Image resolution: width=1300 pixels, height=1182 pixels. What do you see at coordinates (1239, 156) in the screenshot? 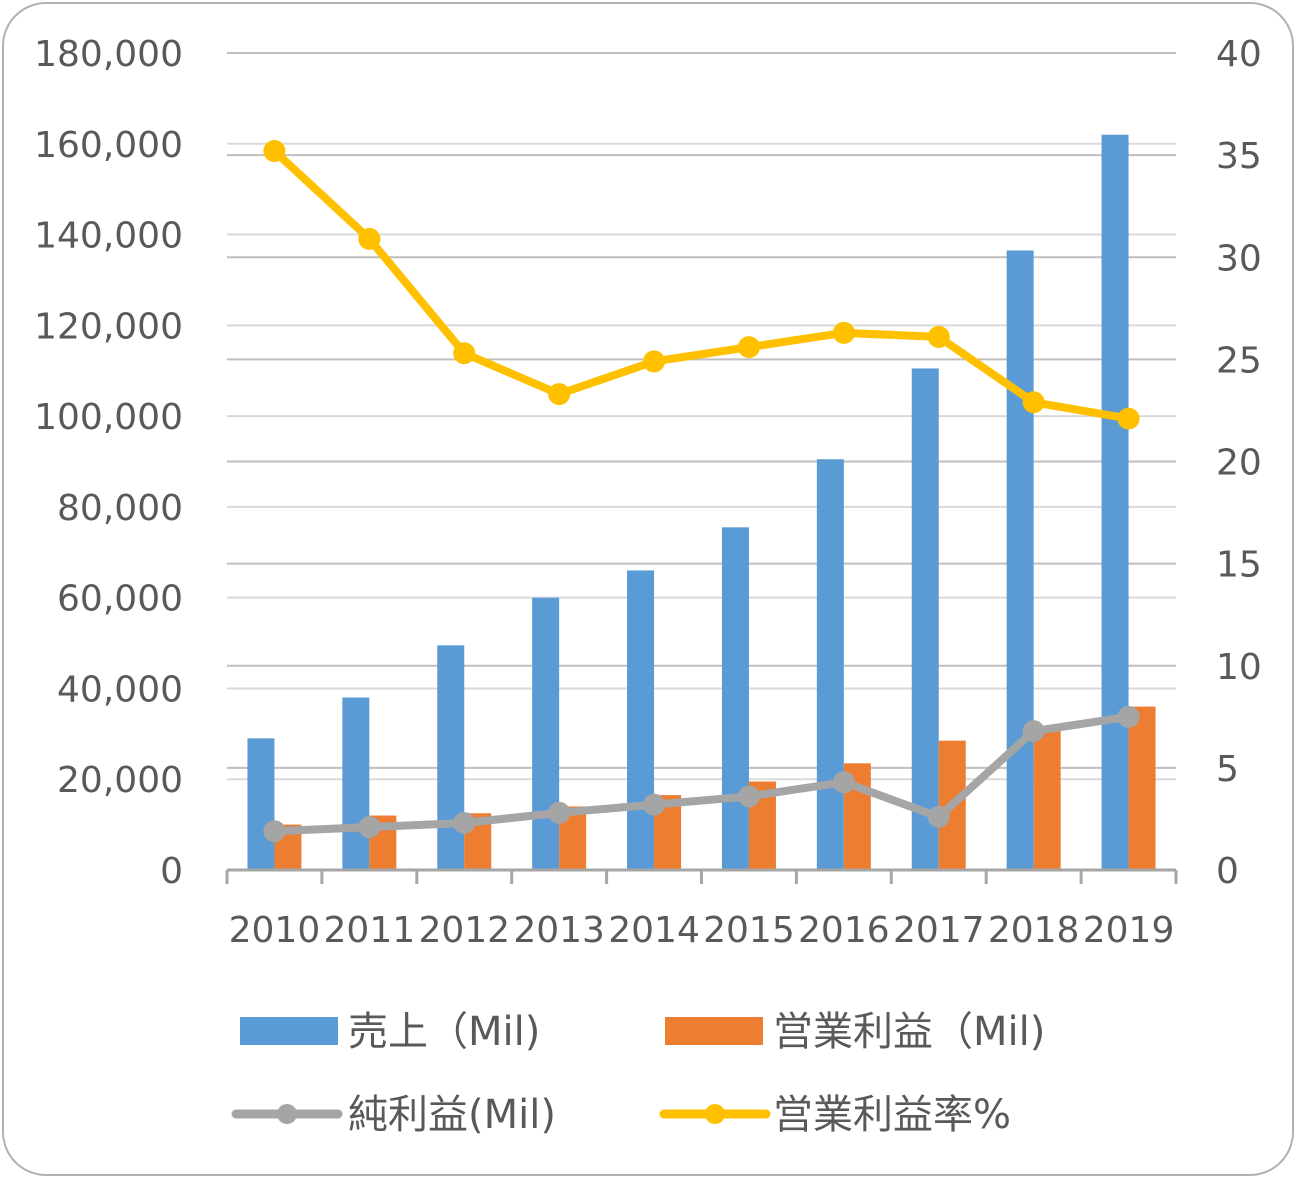
I see `right-axis-tick-label: 35` at bounding box center [1239, 156].